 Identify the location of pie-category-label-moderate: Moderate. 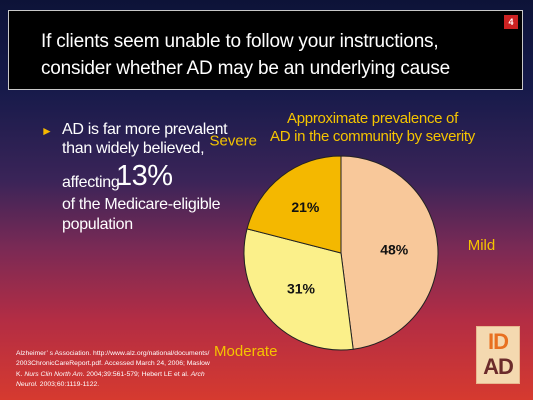
(245, 351).